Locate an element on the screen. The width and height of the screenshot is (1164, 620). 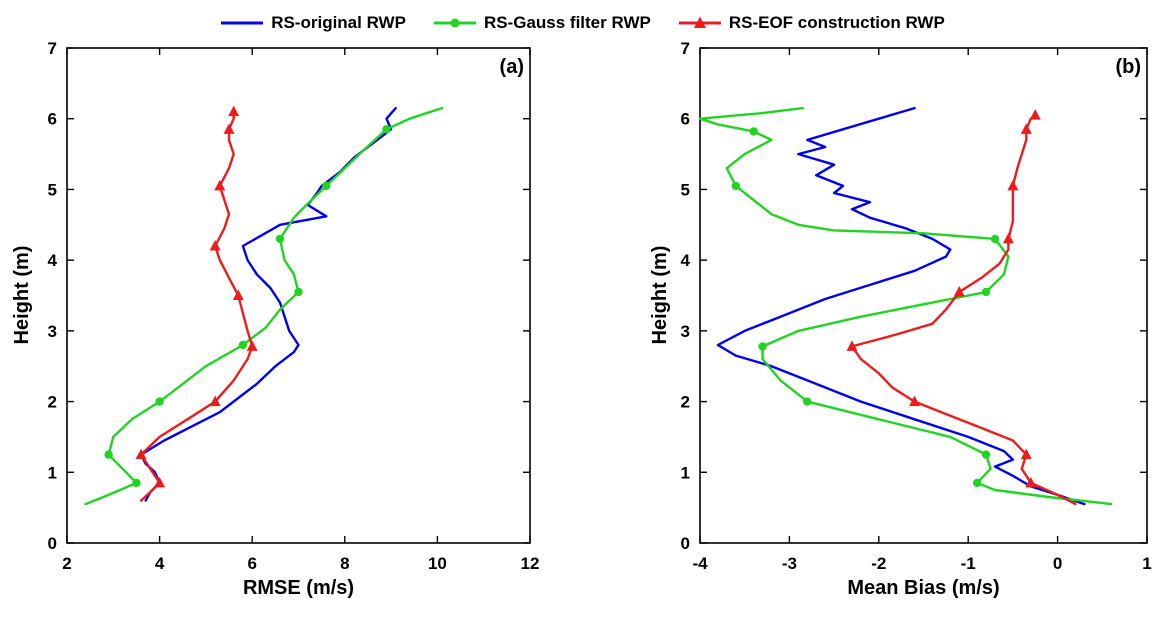
circle-marker-icon is located at coordinates (455, 23).